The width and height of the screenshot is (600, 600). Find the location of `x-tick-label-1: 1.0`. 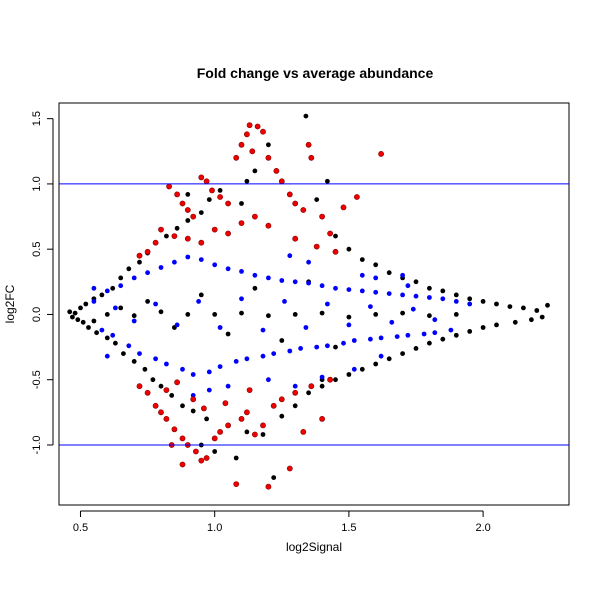

x-tick-label-1: 1.0 is located at coordinates (214, 528).